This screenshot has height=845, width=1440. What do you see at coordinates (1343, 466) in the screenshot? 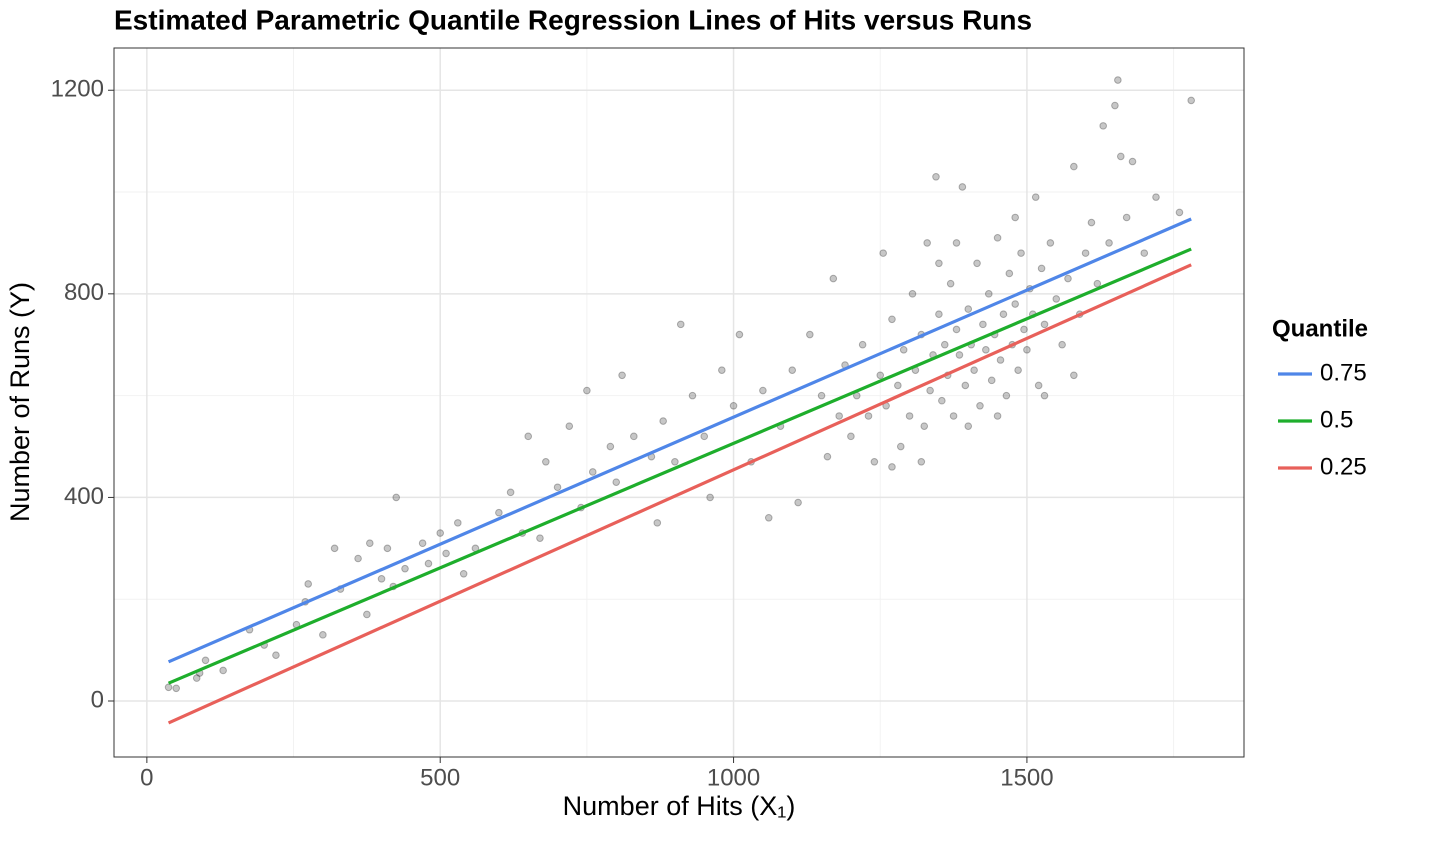
I see `legend-label: 0.25` at bounding box center [1343, 466].